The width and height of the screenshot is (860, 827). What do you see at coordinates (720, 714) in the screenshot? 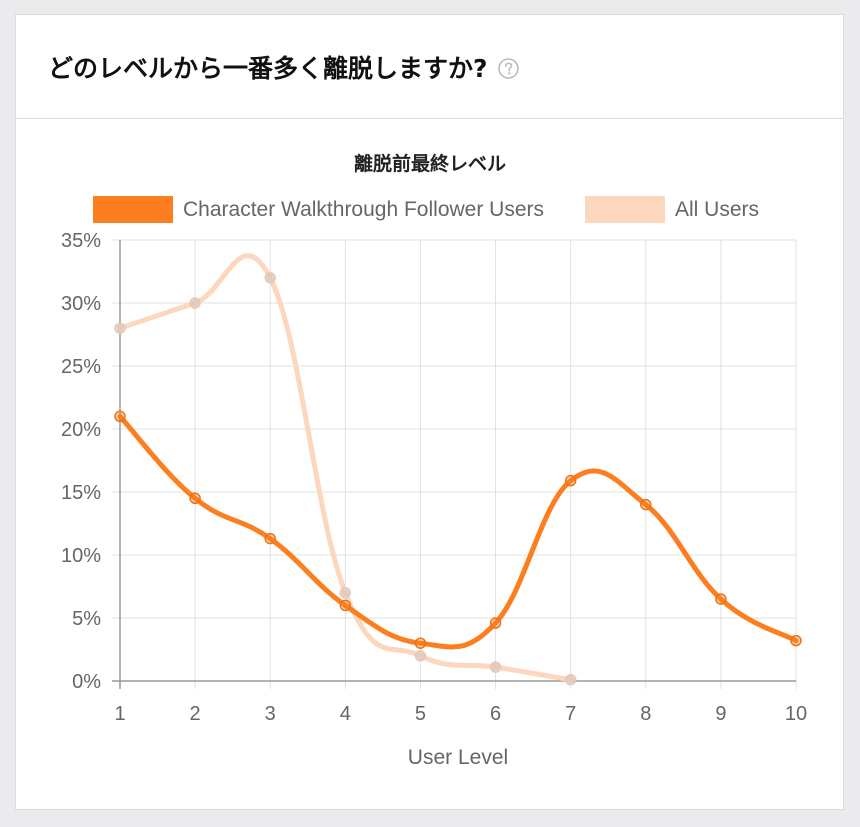
I see `x-tick-label: 9` at bounding box center [720, 714].